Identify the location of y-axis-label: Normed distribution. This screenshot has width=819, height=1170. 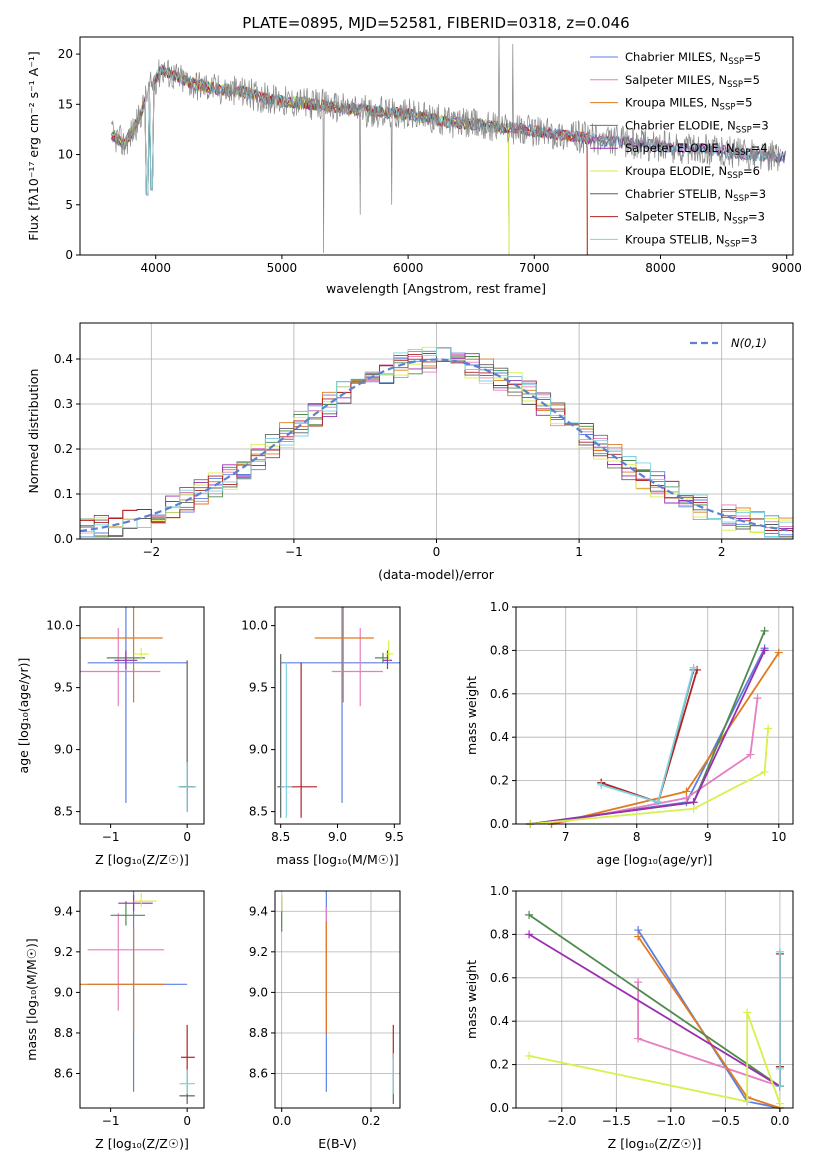
(33, 431).